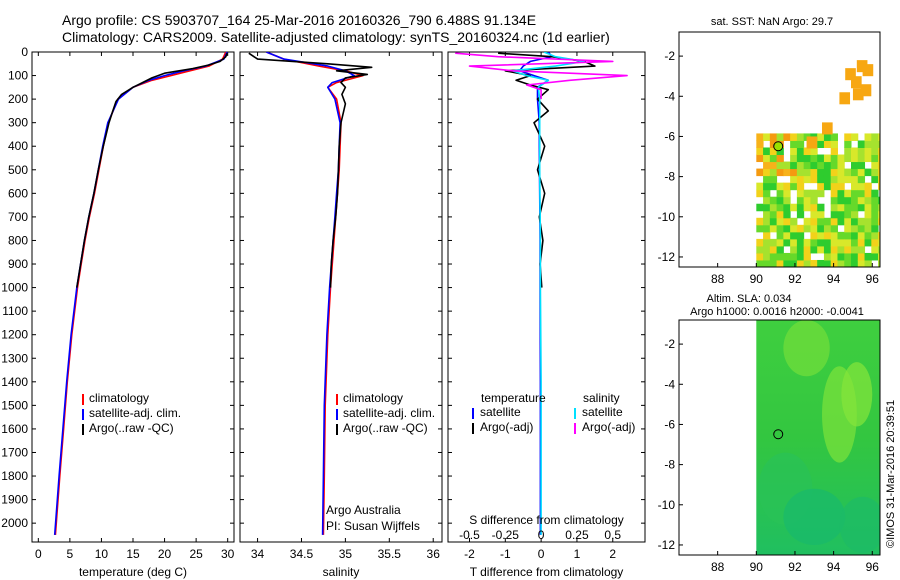  Describe the element at coordinates (14, 500) in the screenshot. I see `temperature-ytick-label: 1900` at that location.